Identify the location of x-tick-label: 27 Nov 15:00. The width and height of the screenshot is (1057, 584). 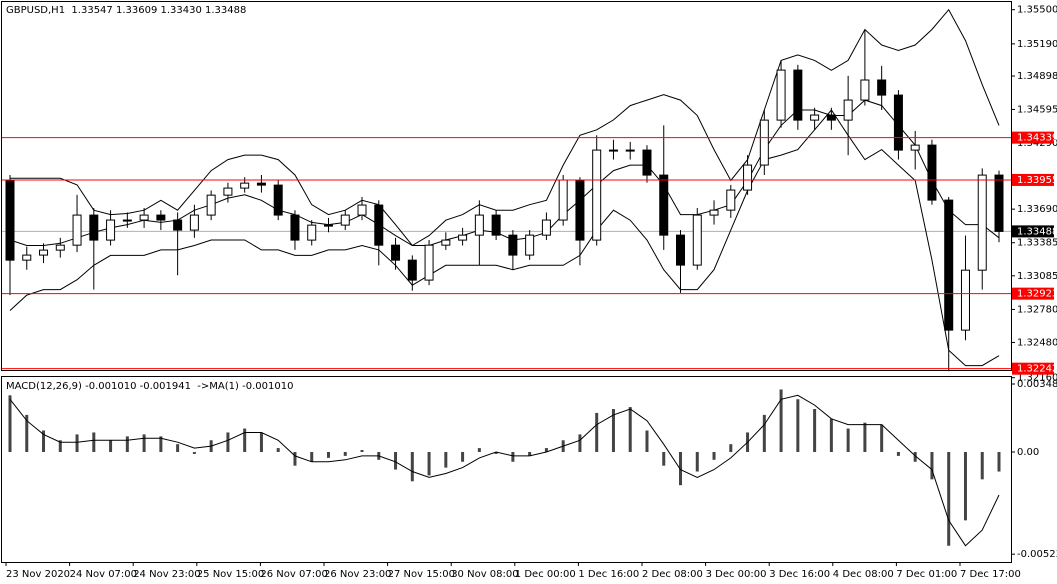
(421, 574).